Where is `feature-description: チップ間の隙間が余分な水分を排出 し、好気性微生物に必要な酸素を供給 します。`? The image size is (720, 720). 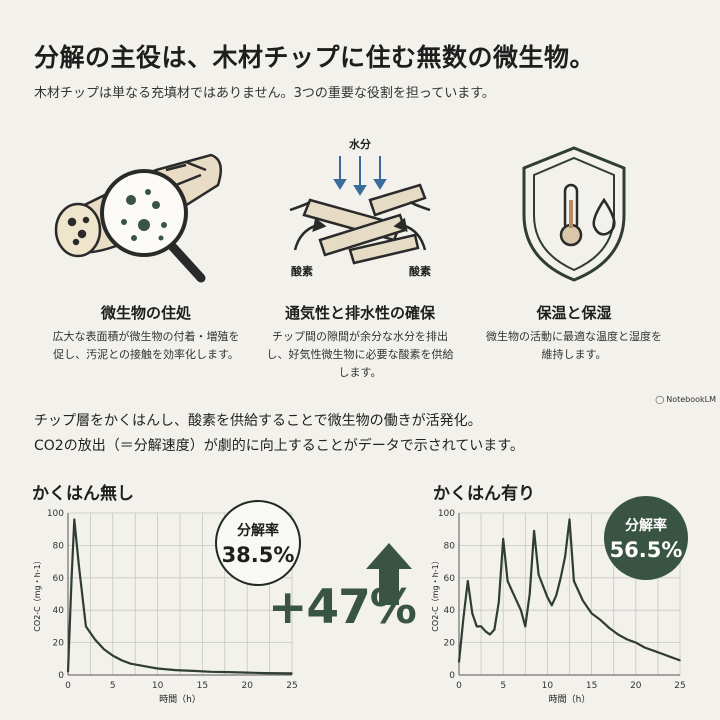
feature-description: チップ間の隙間が余分な水分を排出 し、好気性微生物に必要な酸素を供給 します。 is located at coordinates (360, 354).